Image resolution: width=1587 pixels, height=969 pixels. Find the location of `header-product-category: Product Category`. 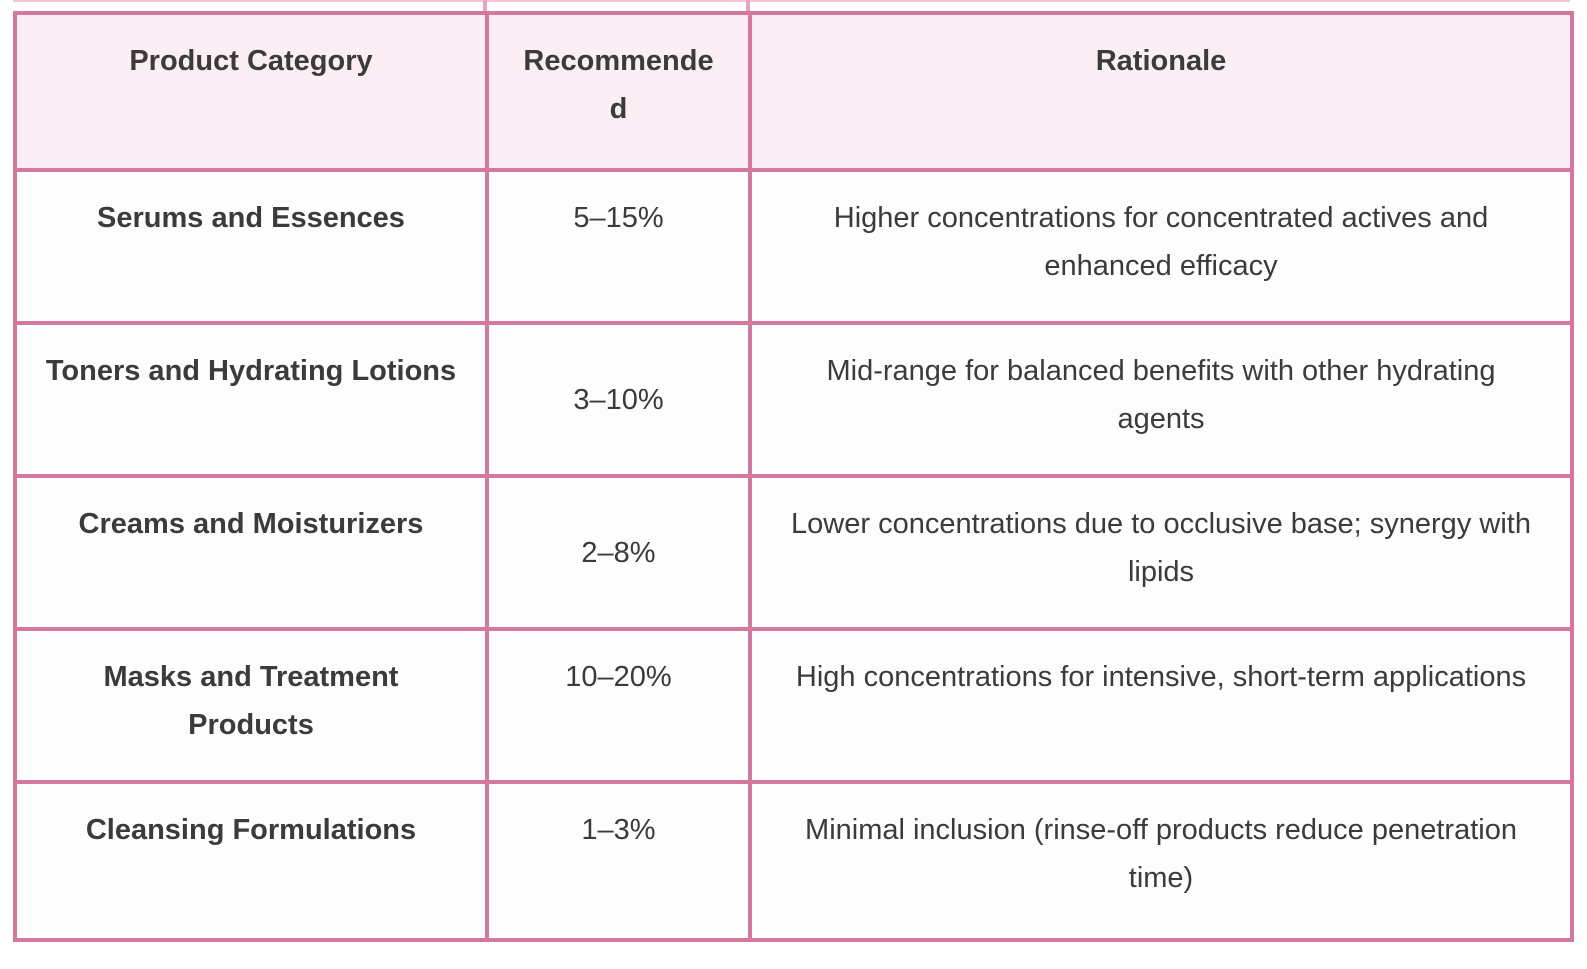

header-product-category: Product Category is located at coordinates (251, 91).